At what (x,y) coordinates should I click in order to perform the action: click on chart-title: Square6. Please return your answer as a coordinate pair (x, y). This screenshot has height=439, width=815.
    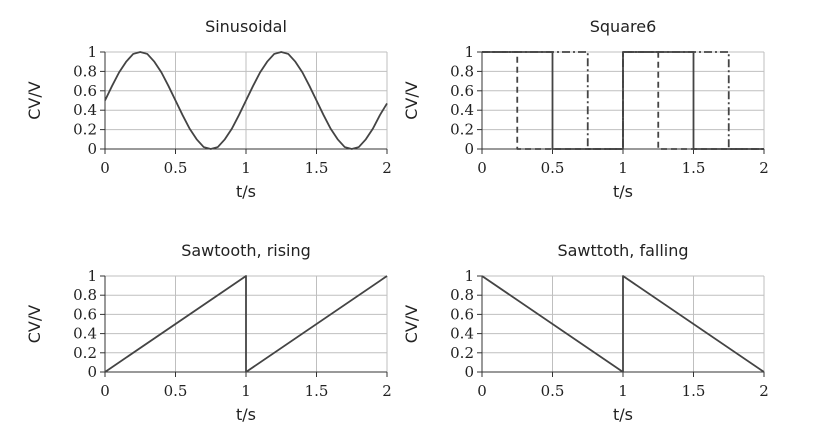
    Looking at the image, I should click on (623, 26).